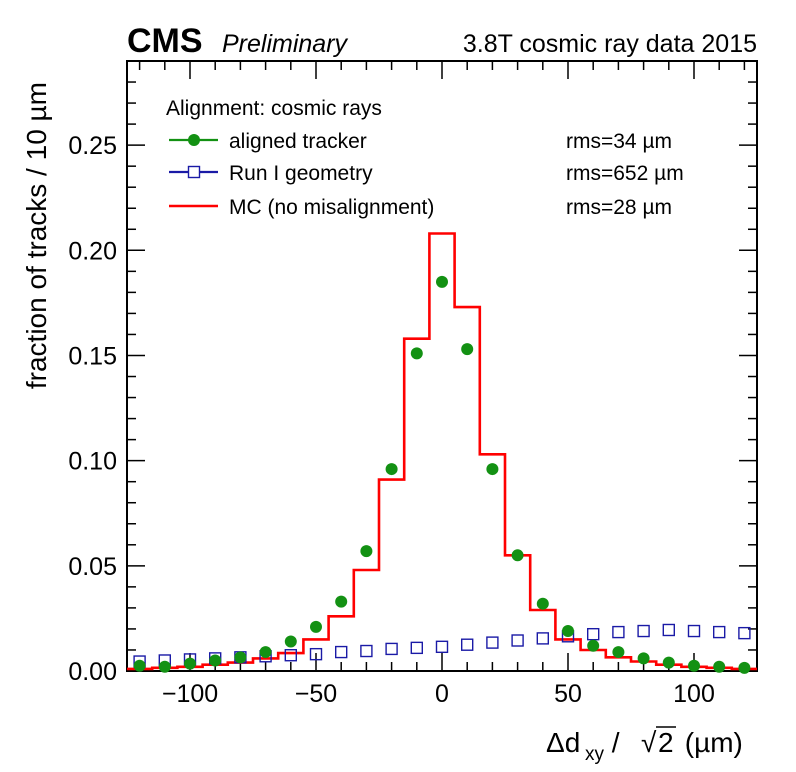  What do you see at coordinates (420, 141) in the screenshot?
I see `legend-entry-aligned-tracker: aligned tracker rms=34 µm` at bounding box center [420, 141].